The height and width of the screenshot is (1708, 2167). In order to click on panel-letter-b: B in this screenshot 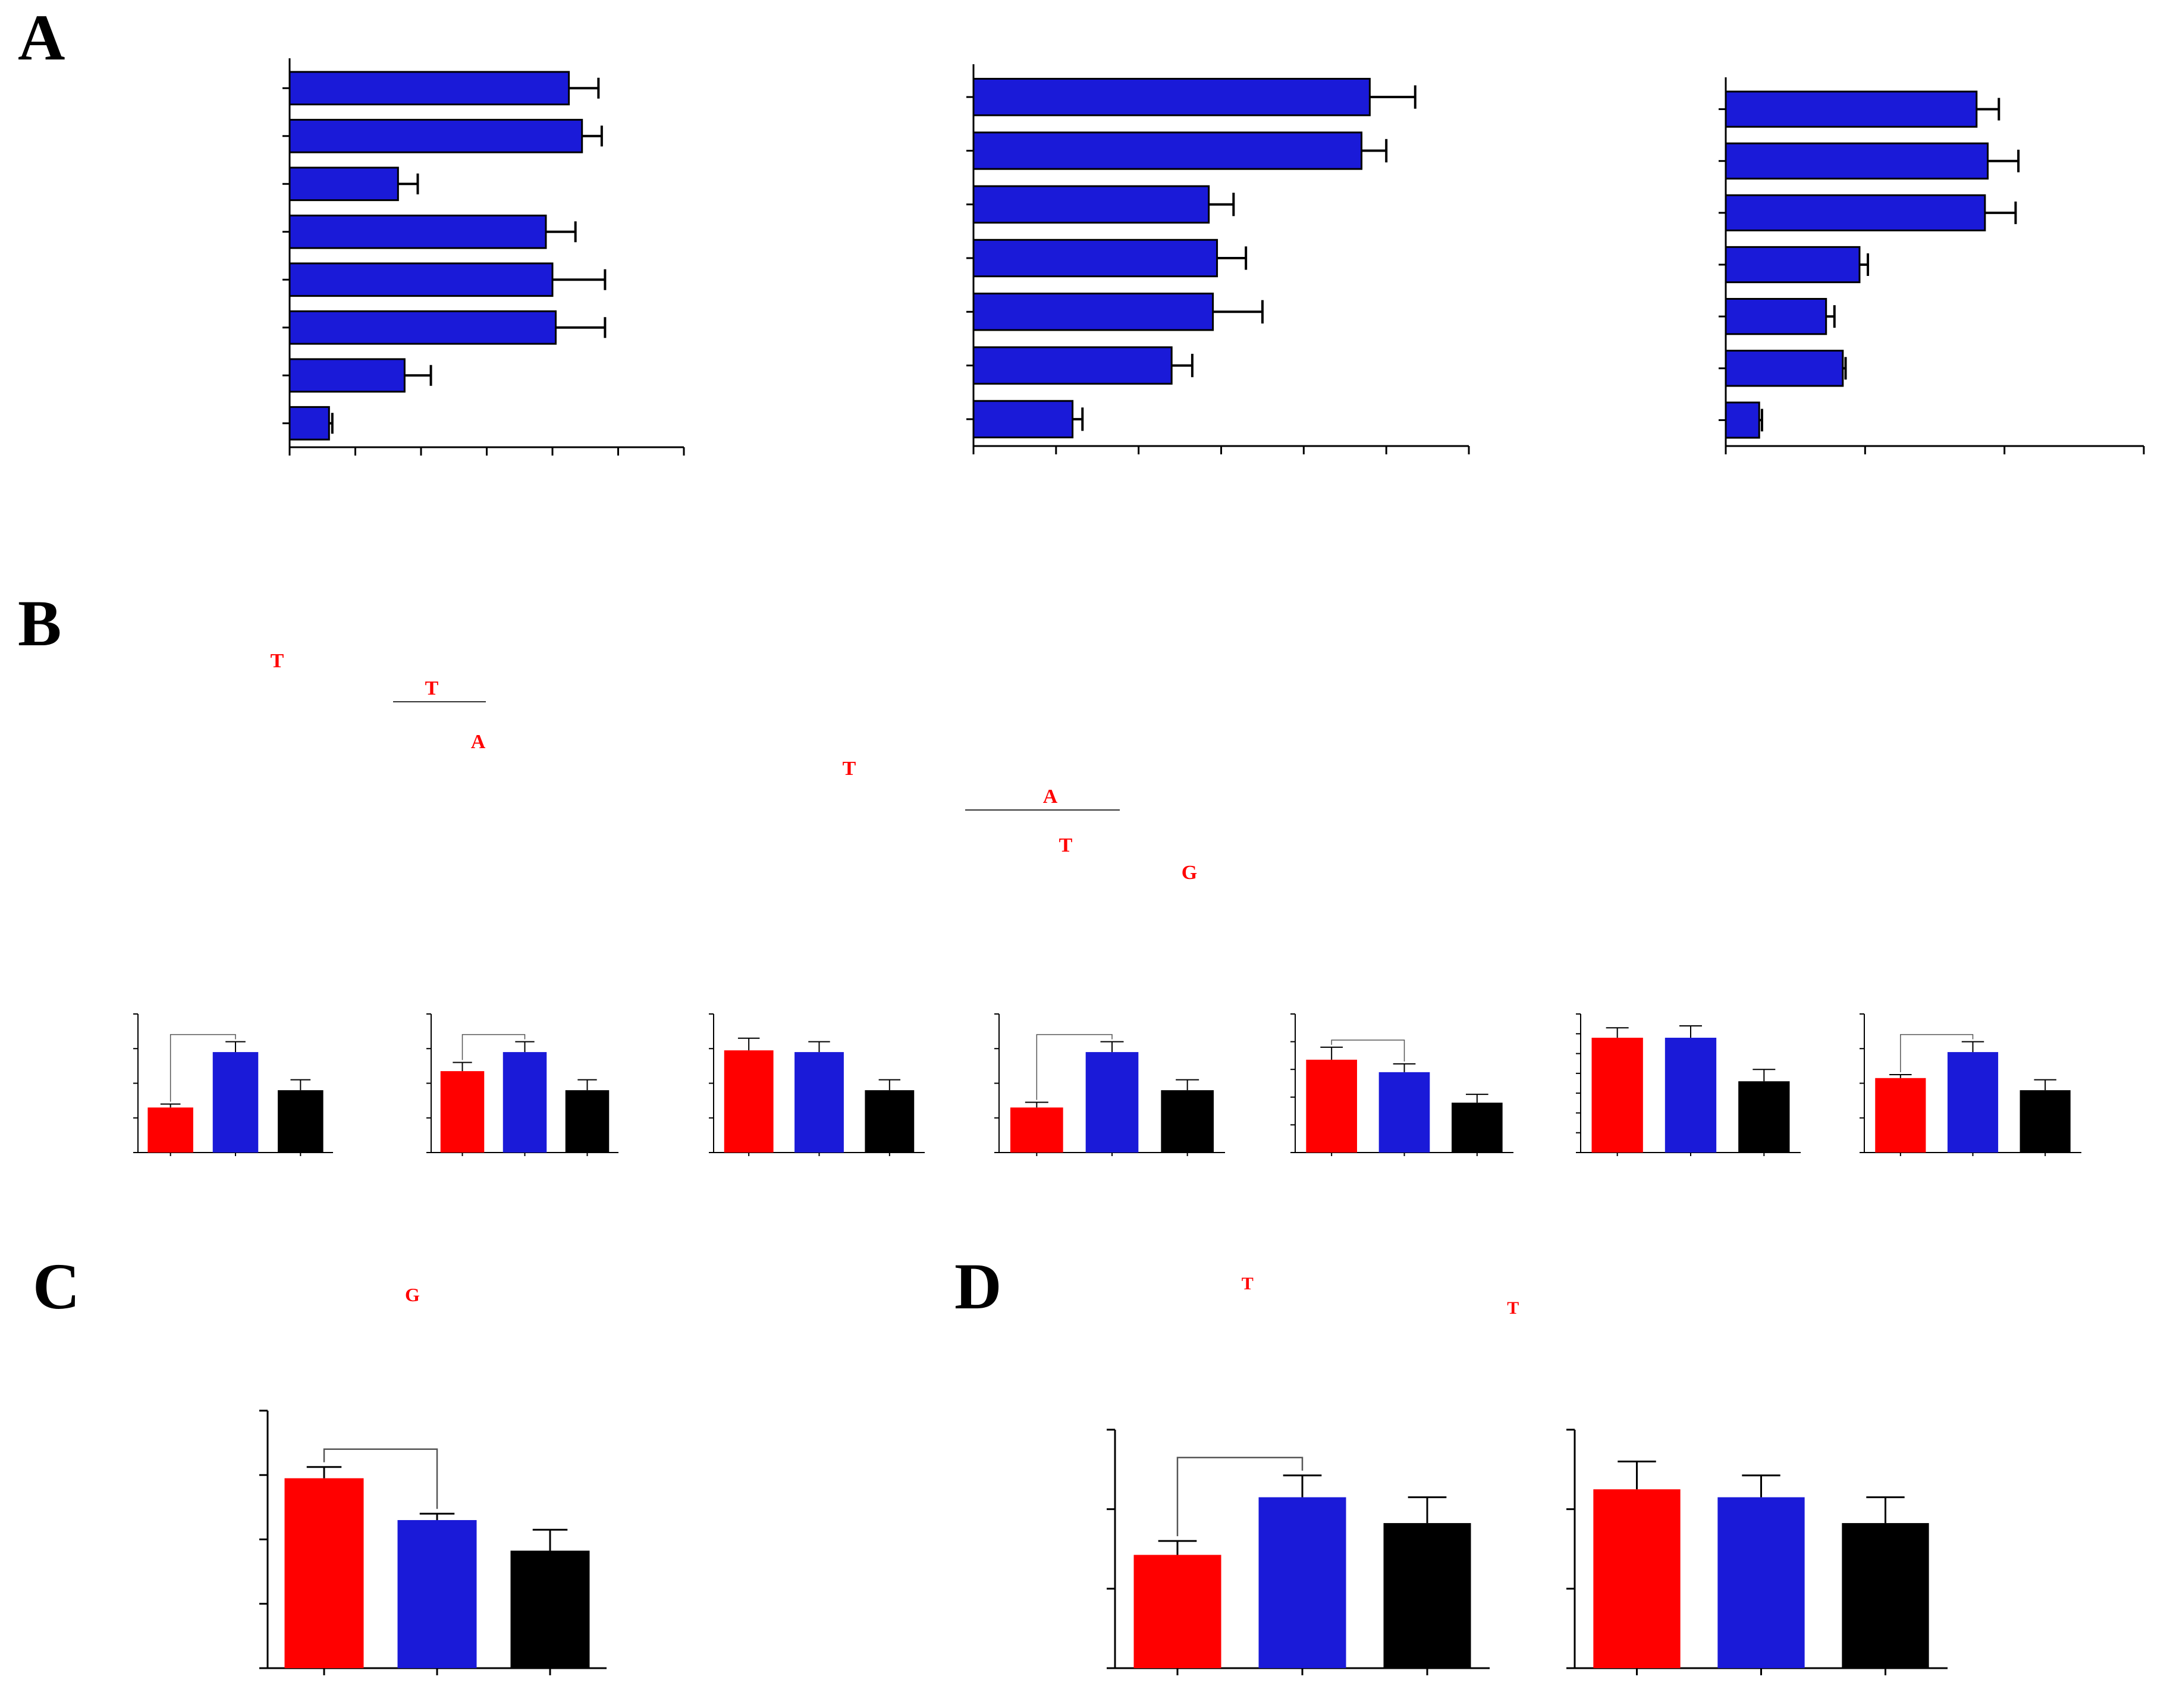, I will do `click(39, 623)`.